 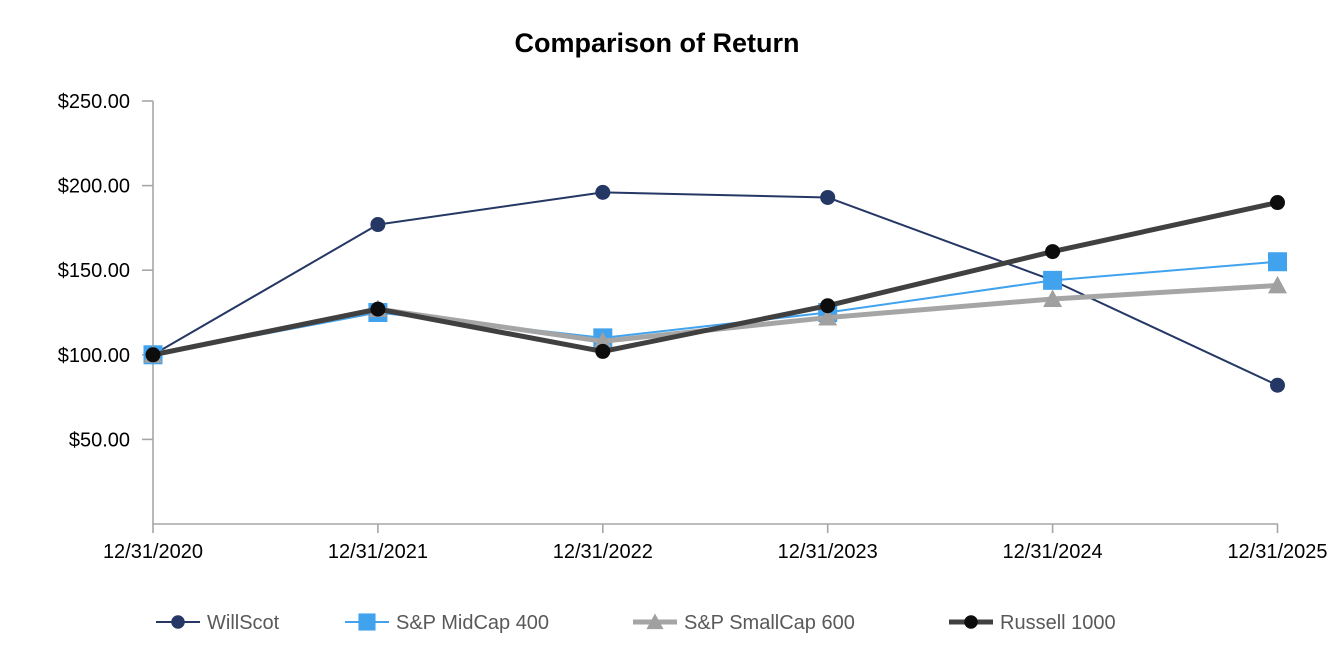 I want to click on legend-label: S&P MidCap 400, so click(x=472, y=623).